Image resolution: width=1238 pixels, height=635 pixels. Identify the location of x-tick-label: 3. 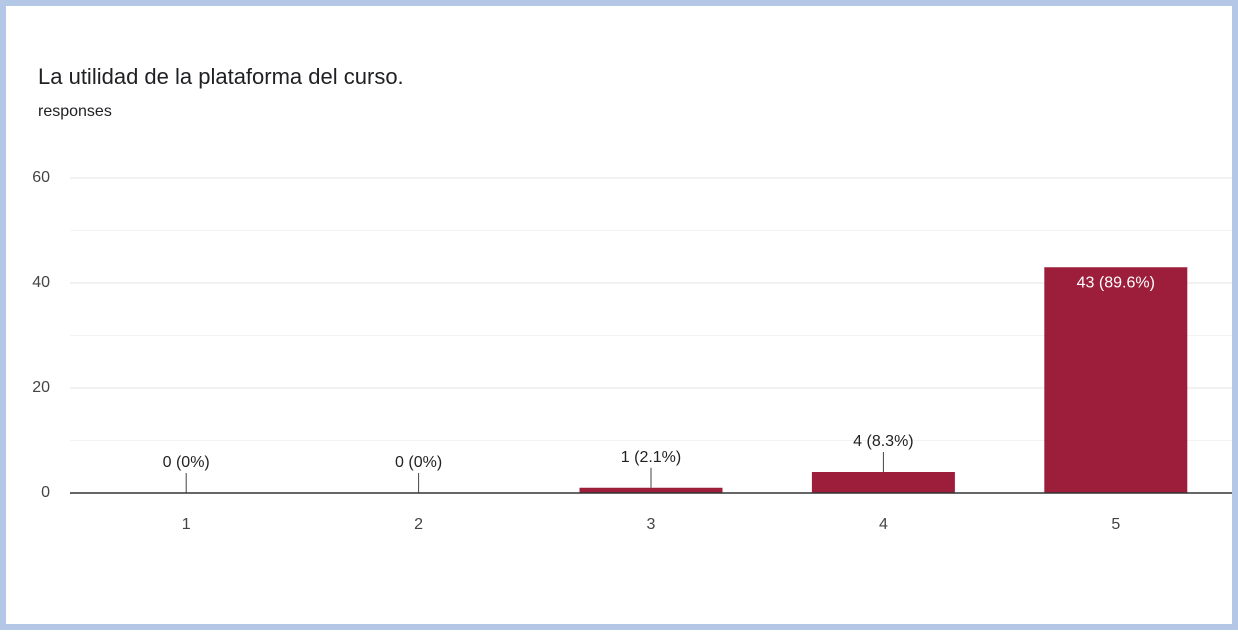
(651, 524).